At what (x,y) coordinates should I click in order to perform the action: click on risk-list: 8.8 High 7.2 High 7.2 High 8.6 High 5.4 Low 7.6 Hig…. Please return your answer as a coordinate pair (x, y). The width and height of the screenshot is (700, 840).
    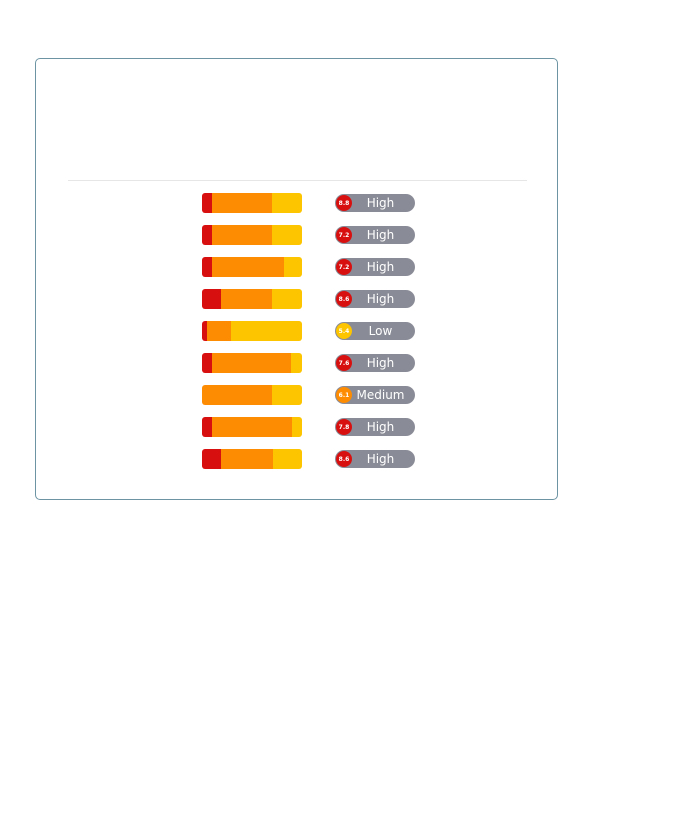
    Looking at the image, I should click on (332, 337).